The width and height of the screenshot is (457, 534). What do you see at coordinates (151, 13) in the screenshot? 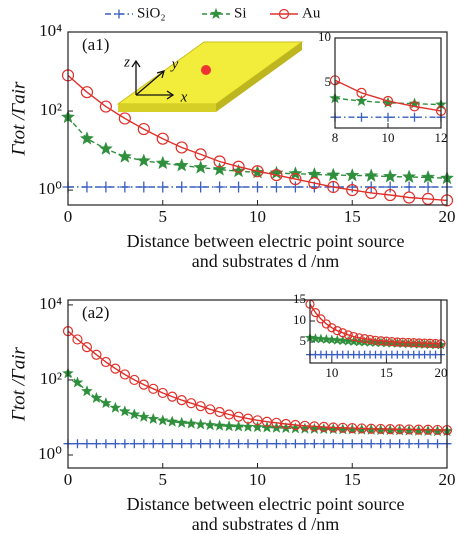
I see `legend-label: SiO₂` at bounding box center [151, 13].